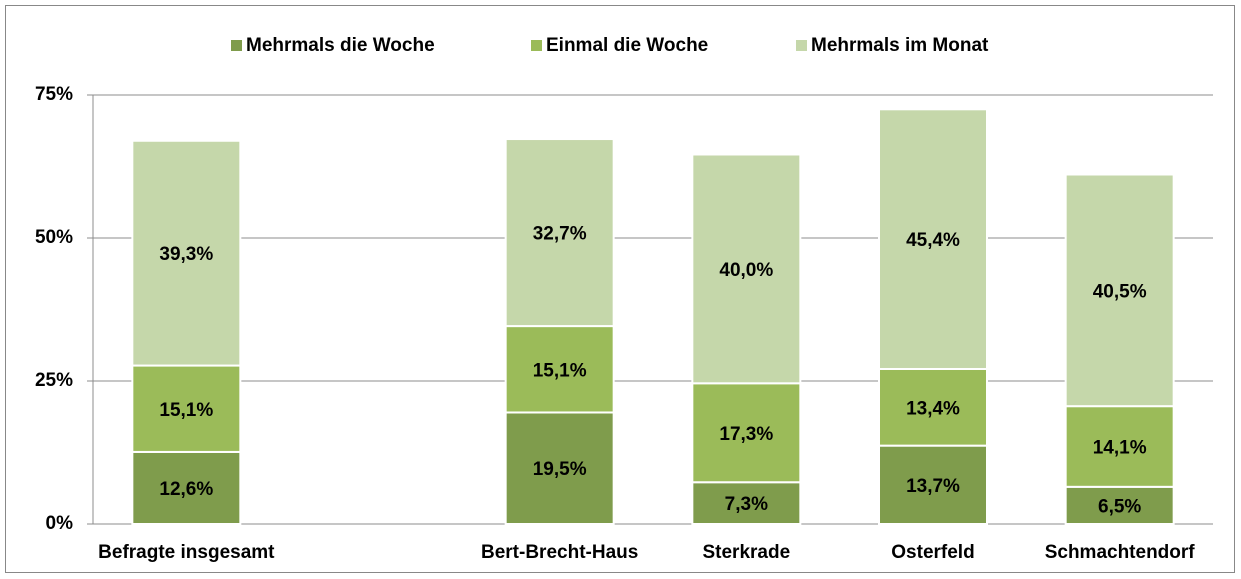 This screenshot has width=1241, height=579. I want to click on data-label: 32,7%, so click(560, 234).